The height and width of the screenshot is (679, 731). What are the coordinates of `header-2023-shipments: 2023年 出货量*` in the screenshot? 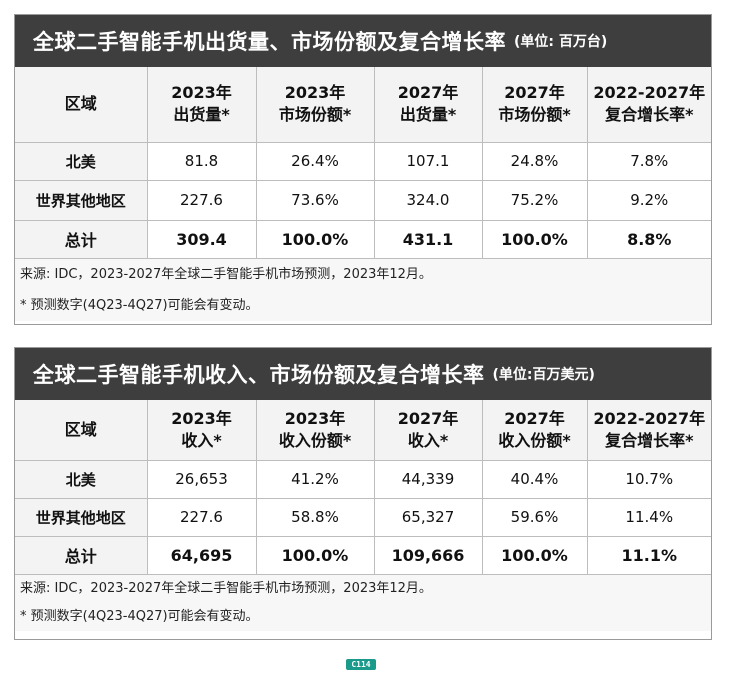 It's located at (201, 105).